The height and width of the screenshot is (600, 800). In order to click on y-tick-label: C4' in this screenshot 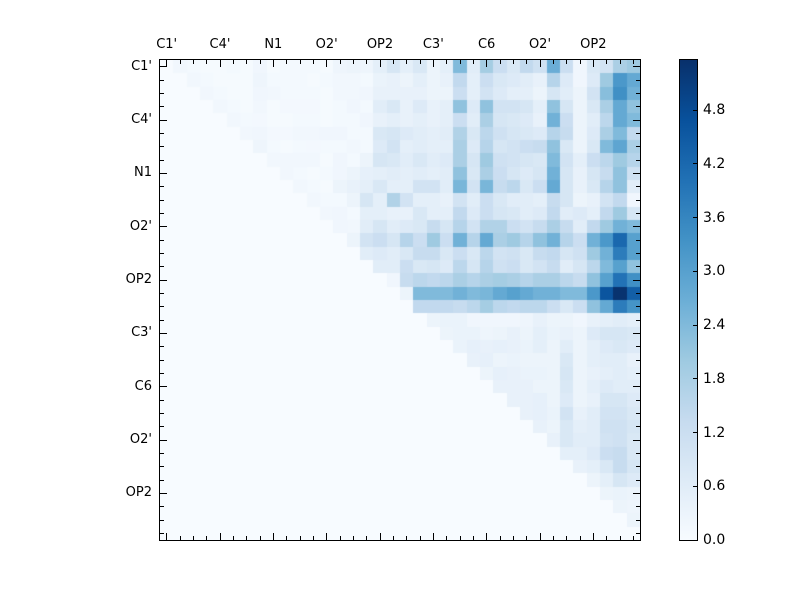, I will do `click(141, 119)`.